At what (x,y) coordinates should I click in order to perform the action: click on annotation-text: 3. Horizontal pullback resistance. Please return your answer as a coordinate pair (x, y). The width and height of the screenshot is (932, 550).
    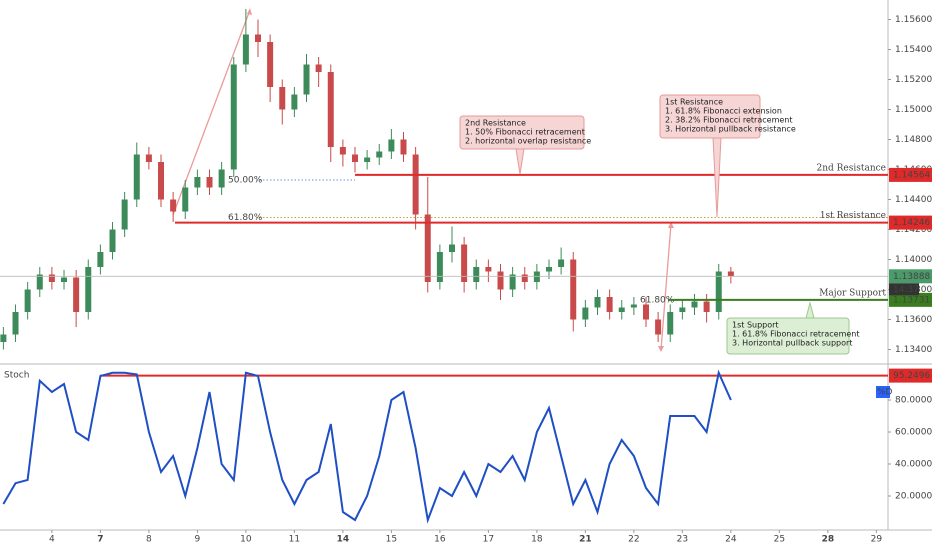
    Looking at the image, I should click on (730, 129).